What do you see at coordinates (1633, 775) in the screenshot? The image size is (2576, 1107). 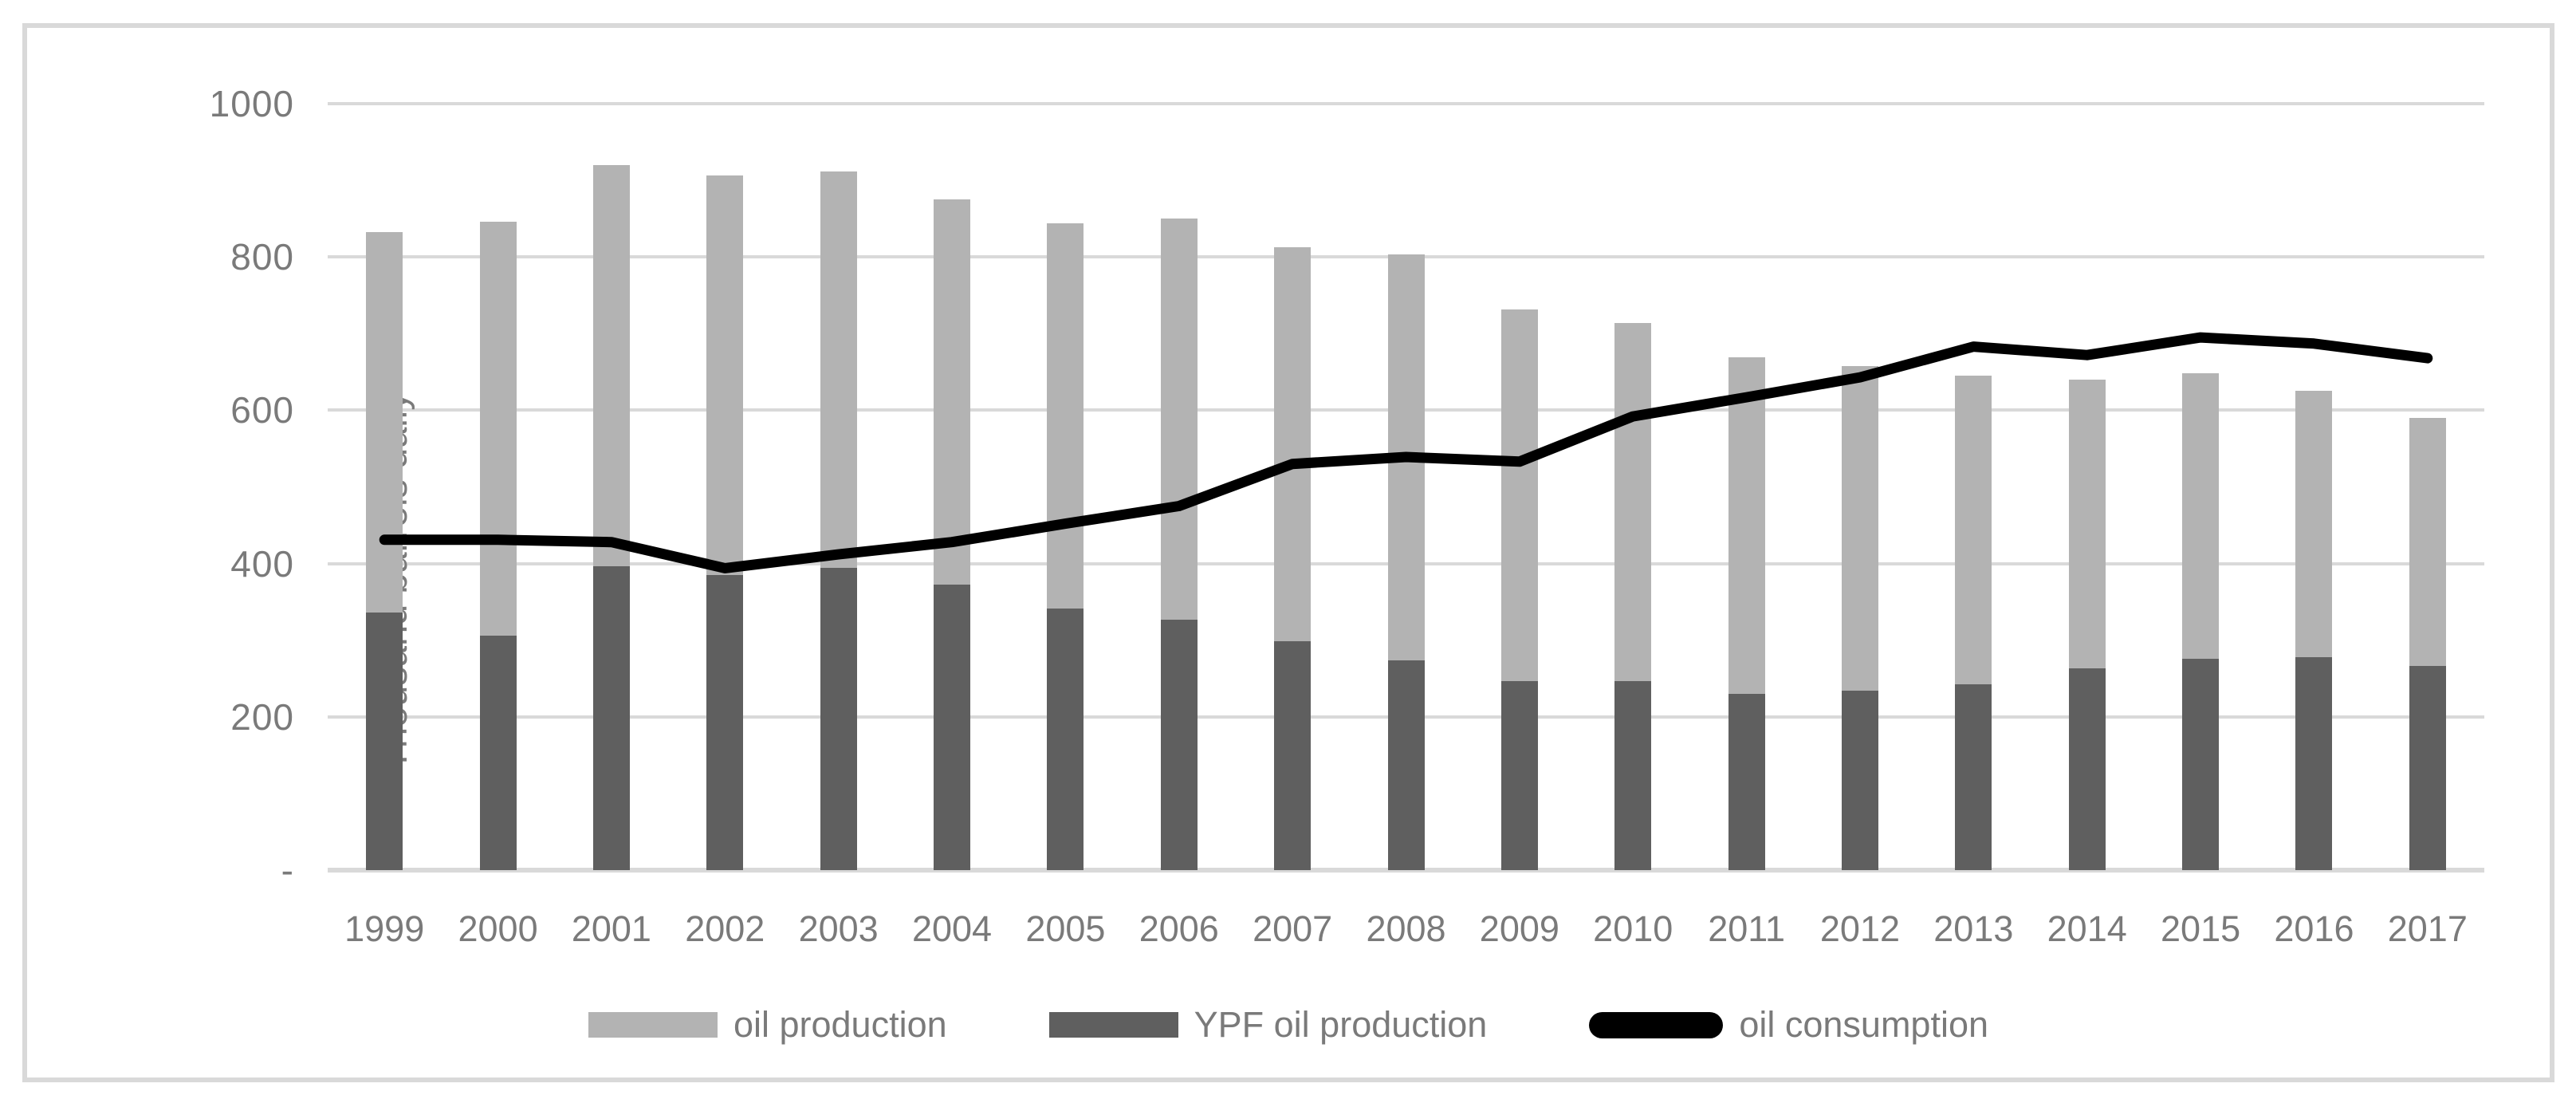 I see `bar-2010-YPF-oil-production` at bounding box center [1633, 775].